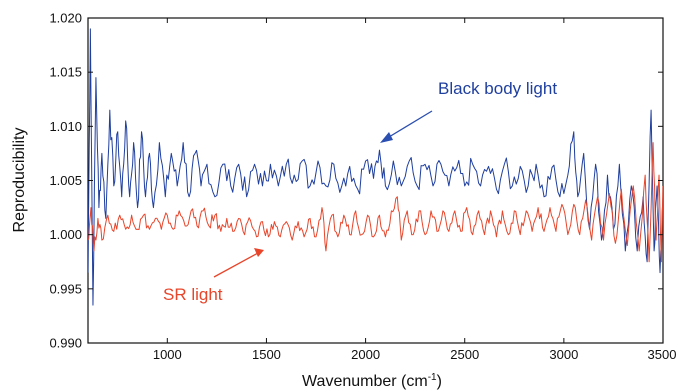  What do you see at coordinates (662, 354) in the screenshot?
I see `x-tick-label: 3500` at bounding box center [662, 354].